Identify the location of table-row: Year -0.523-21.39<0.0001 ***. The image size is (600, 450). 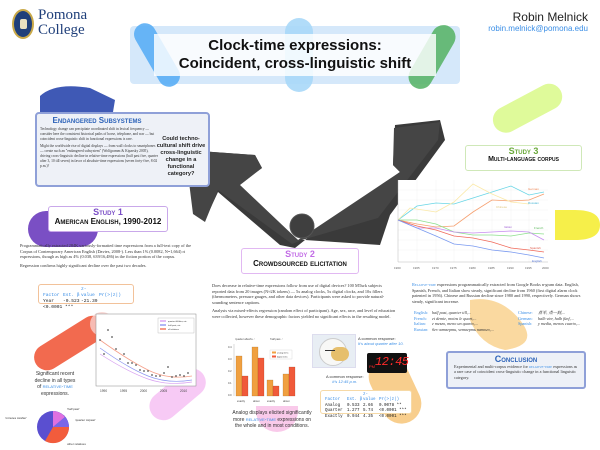
(70, 304).